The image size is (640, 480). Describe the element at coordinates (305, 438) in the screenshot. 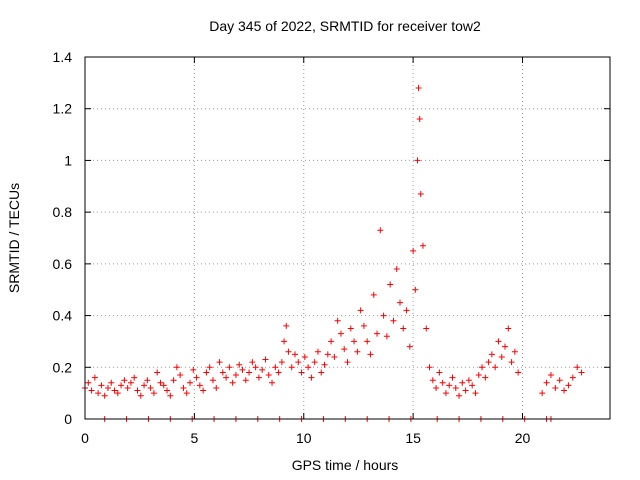

I see `x-tick-labels: 0 5 10 15 20` at that location.